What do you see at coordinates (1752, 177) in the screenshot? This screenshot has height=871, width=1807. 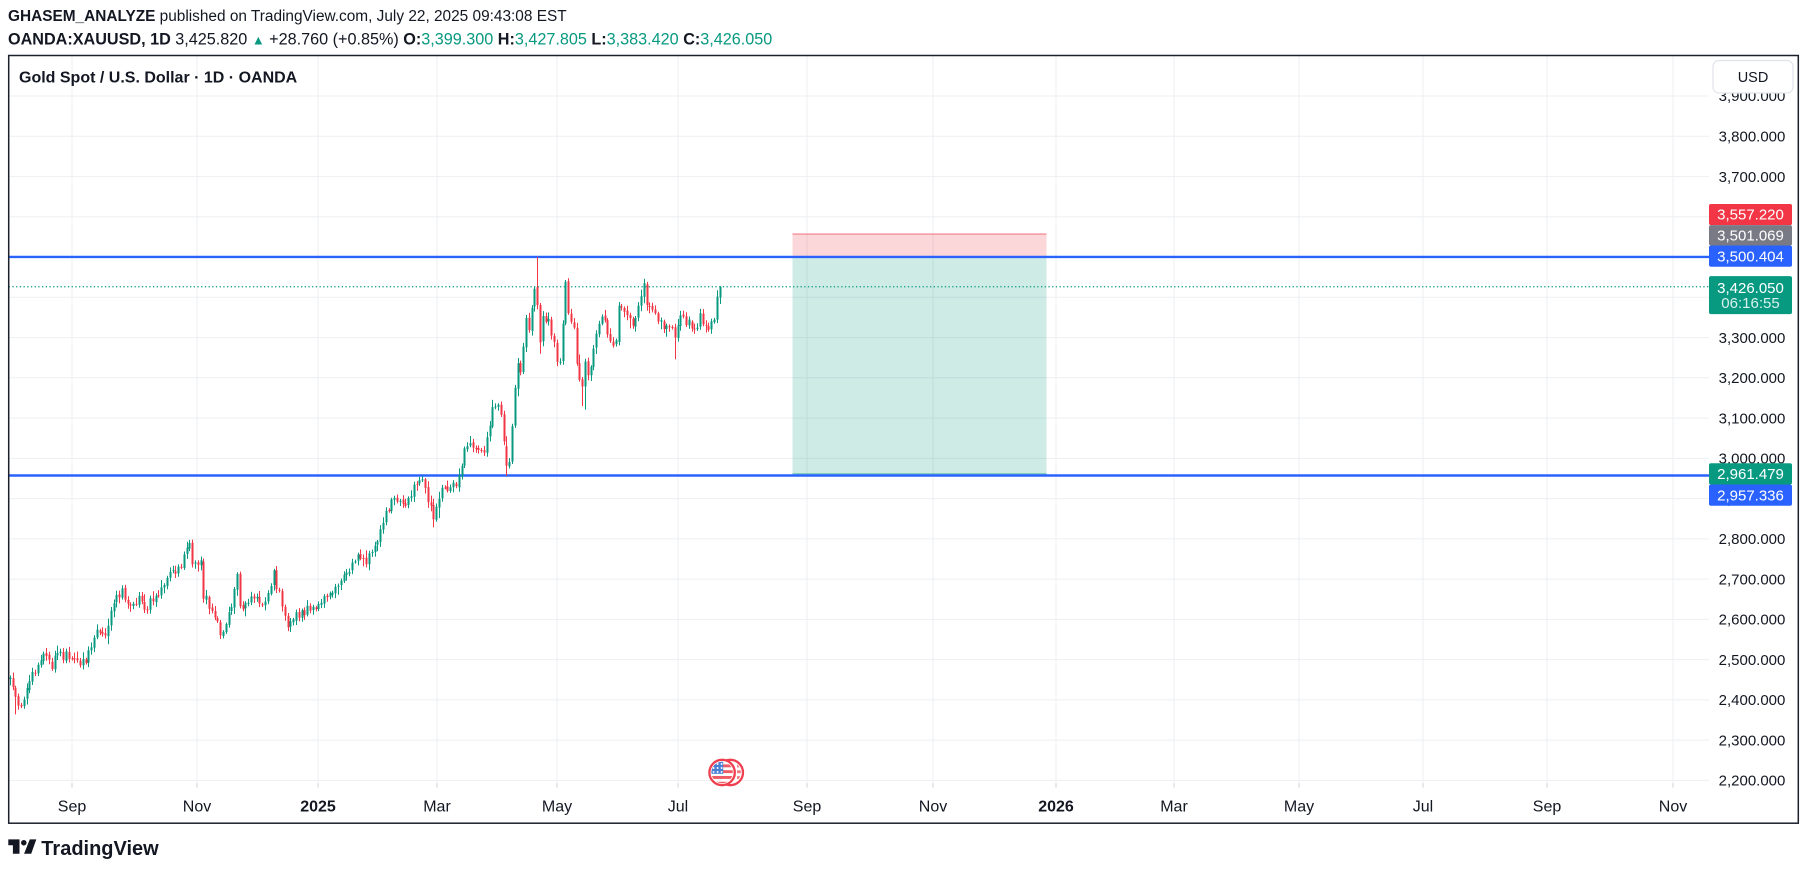 I see `svg-text: 3,700.000` at bounding box center [1752, 177].